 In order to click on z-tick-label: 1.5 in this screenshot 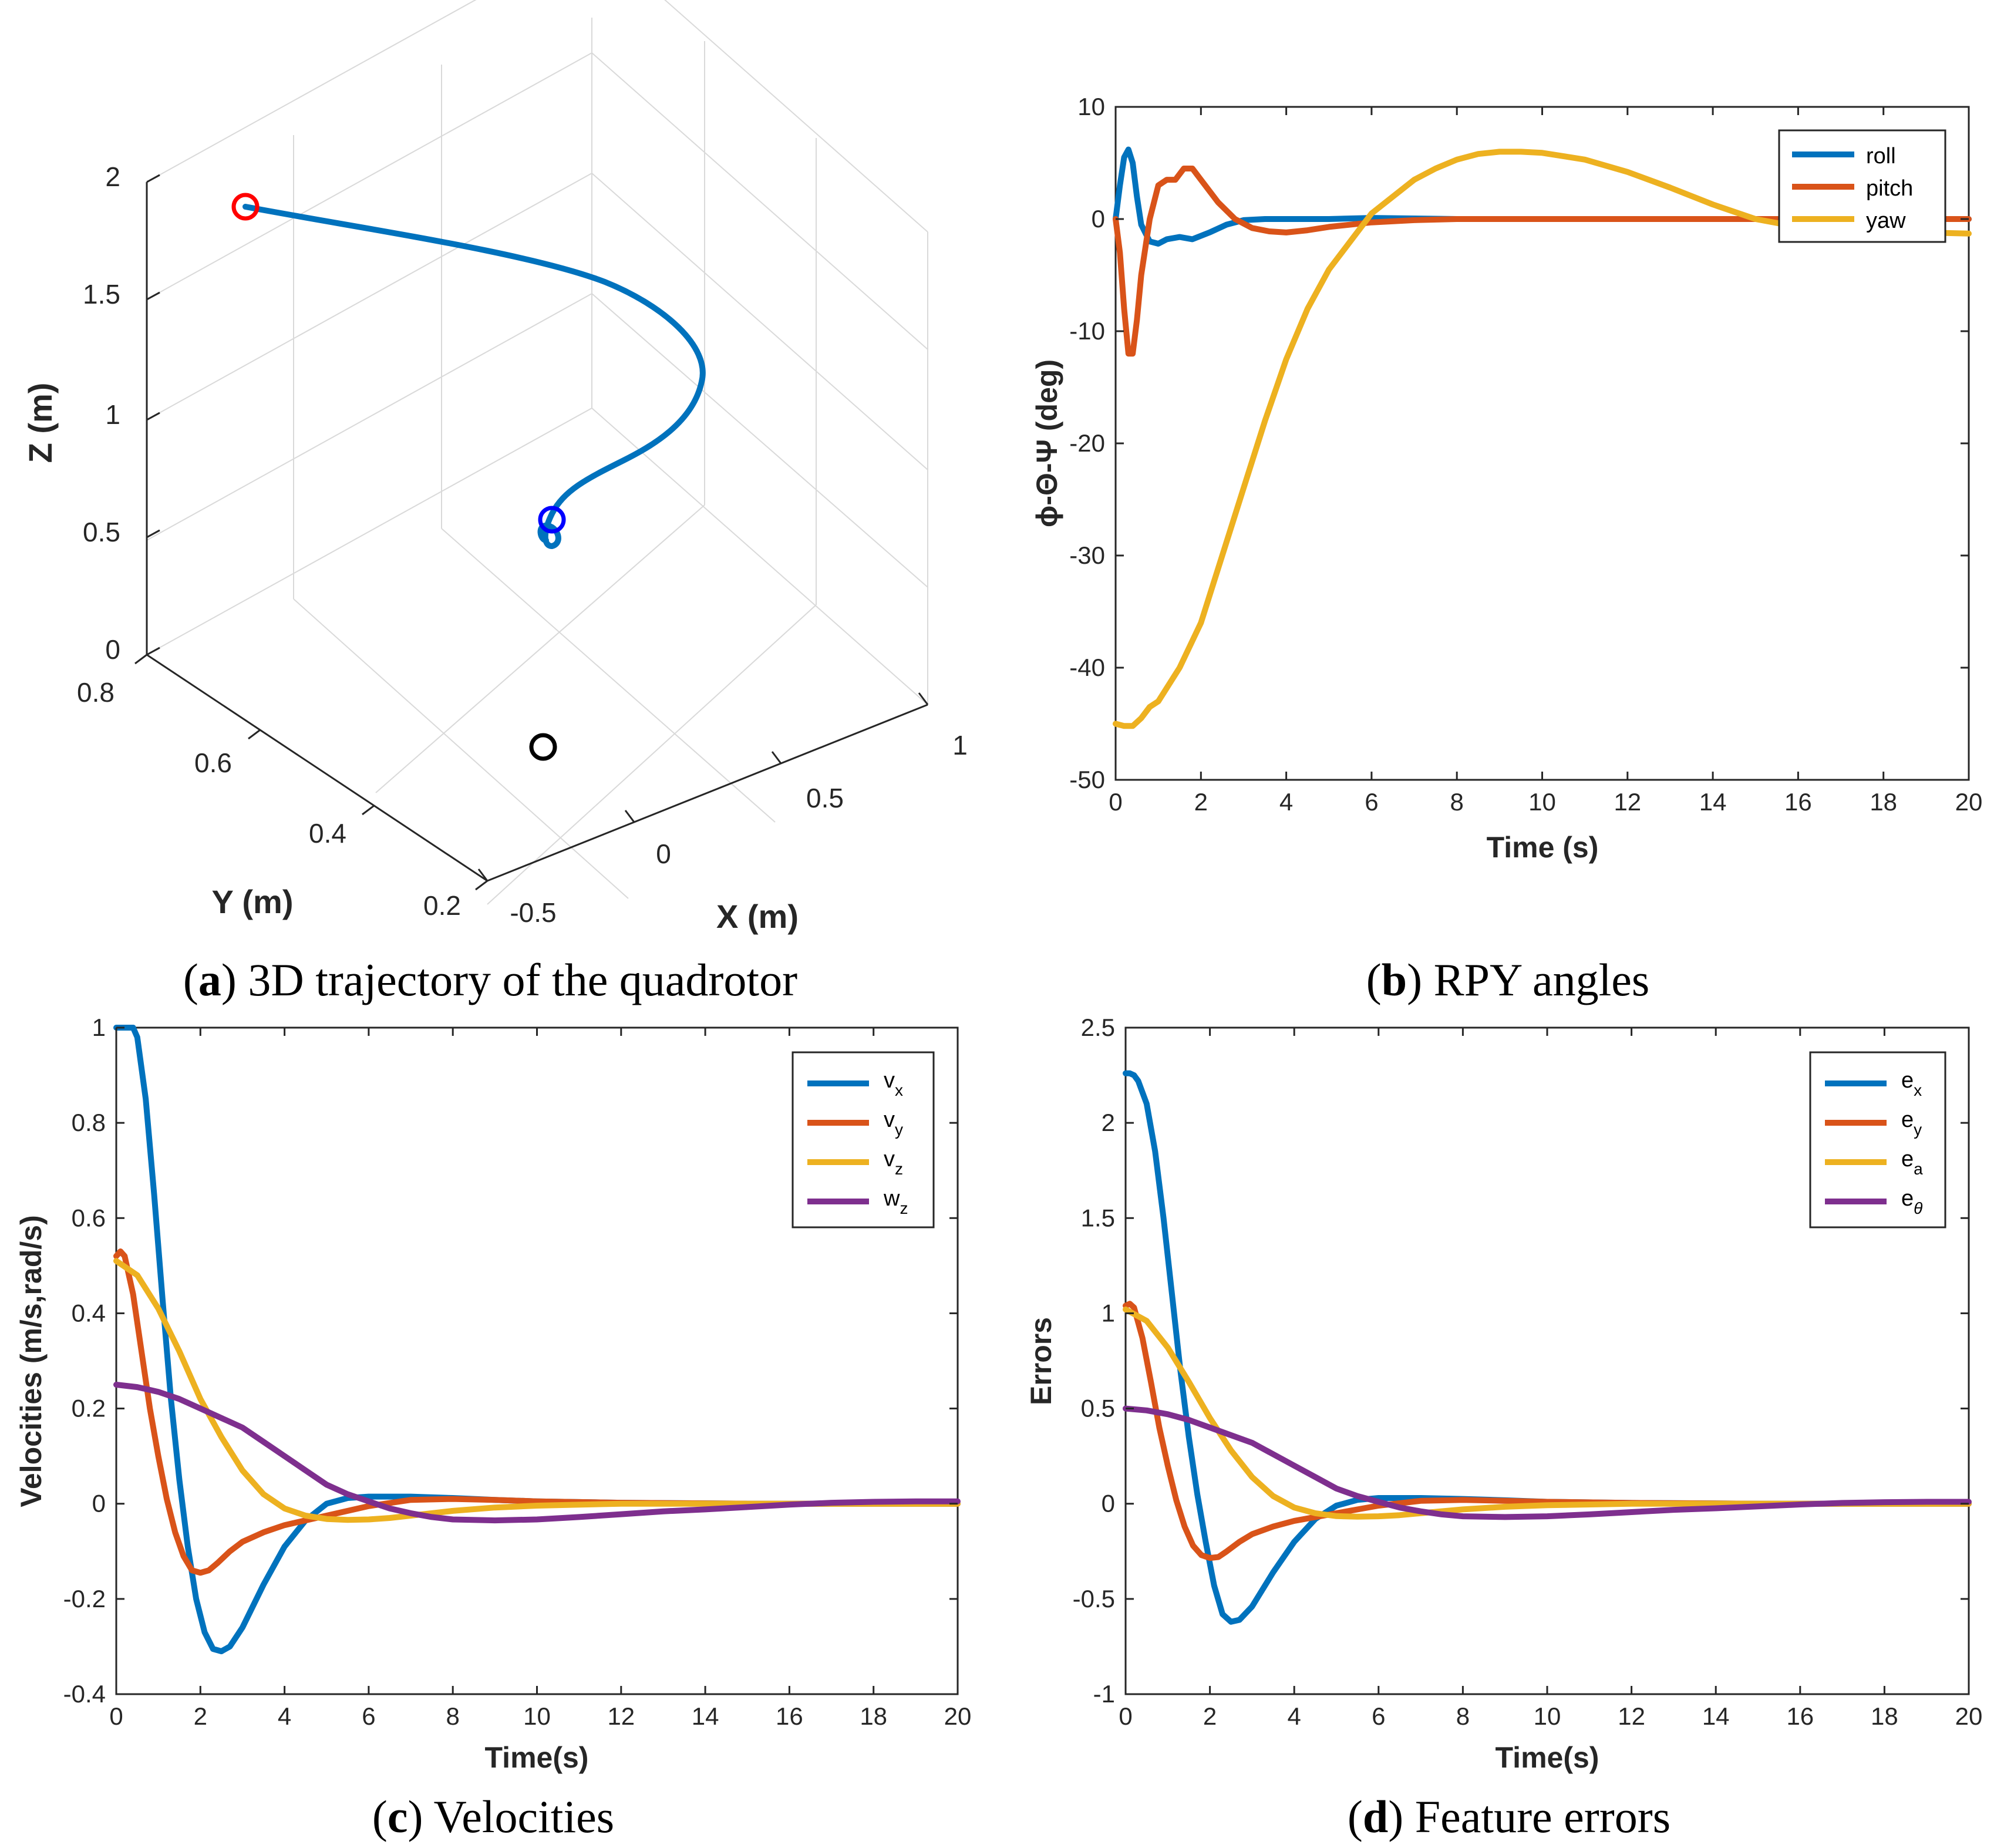, I will do `click(101, 294)`.